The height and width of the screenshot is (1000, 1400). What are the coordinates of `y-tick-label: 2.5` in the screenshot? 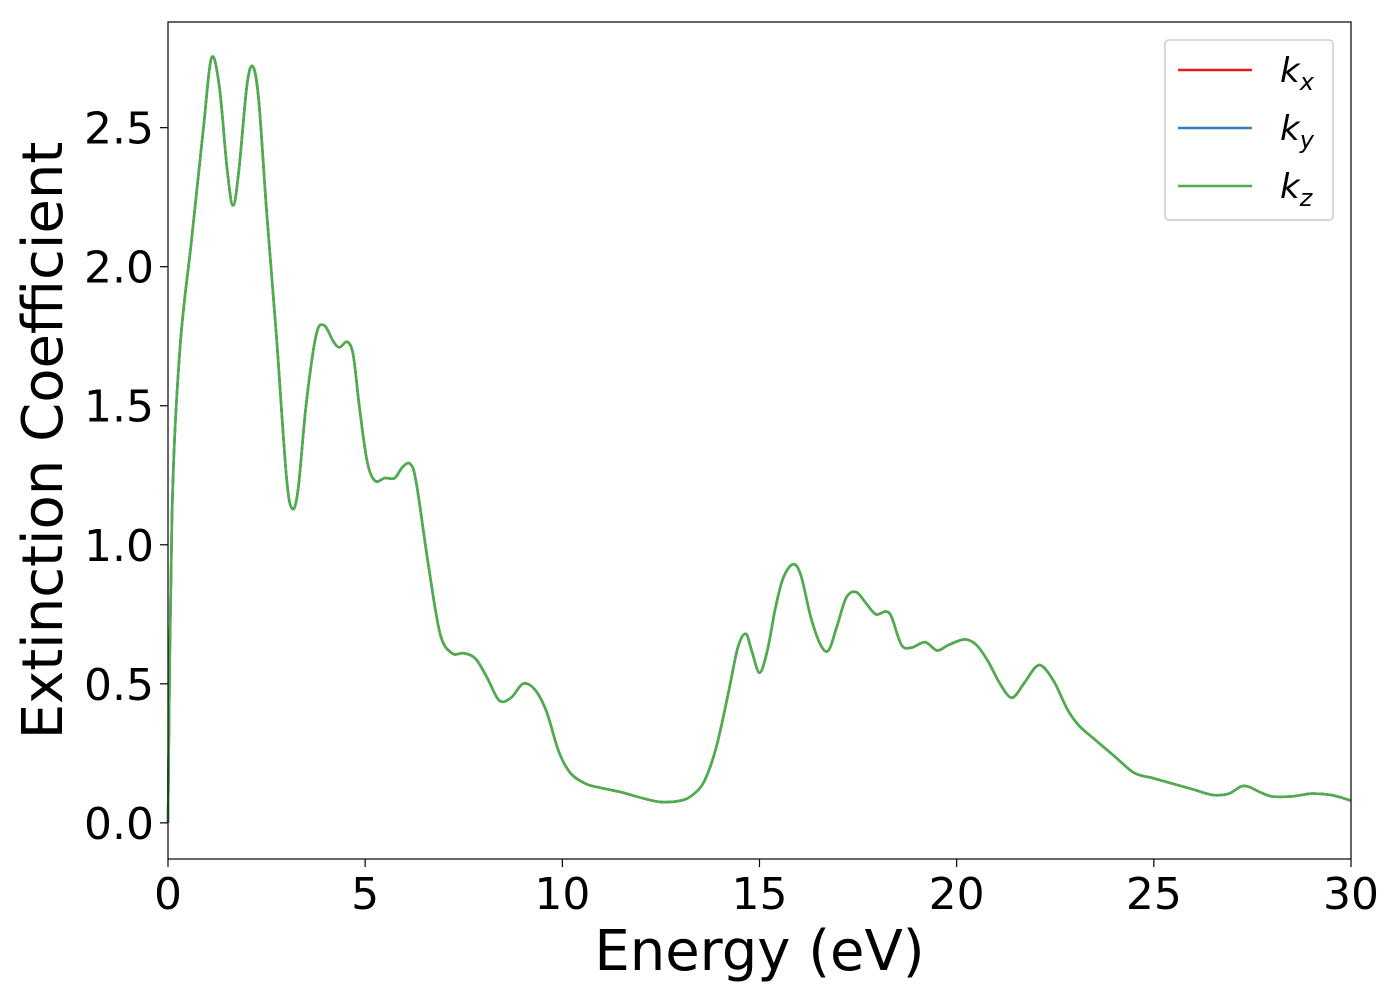 It's located at (119, 129).